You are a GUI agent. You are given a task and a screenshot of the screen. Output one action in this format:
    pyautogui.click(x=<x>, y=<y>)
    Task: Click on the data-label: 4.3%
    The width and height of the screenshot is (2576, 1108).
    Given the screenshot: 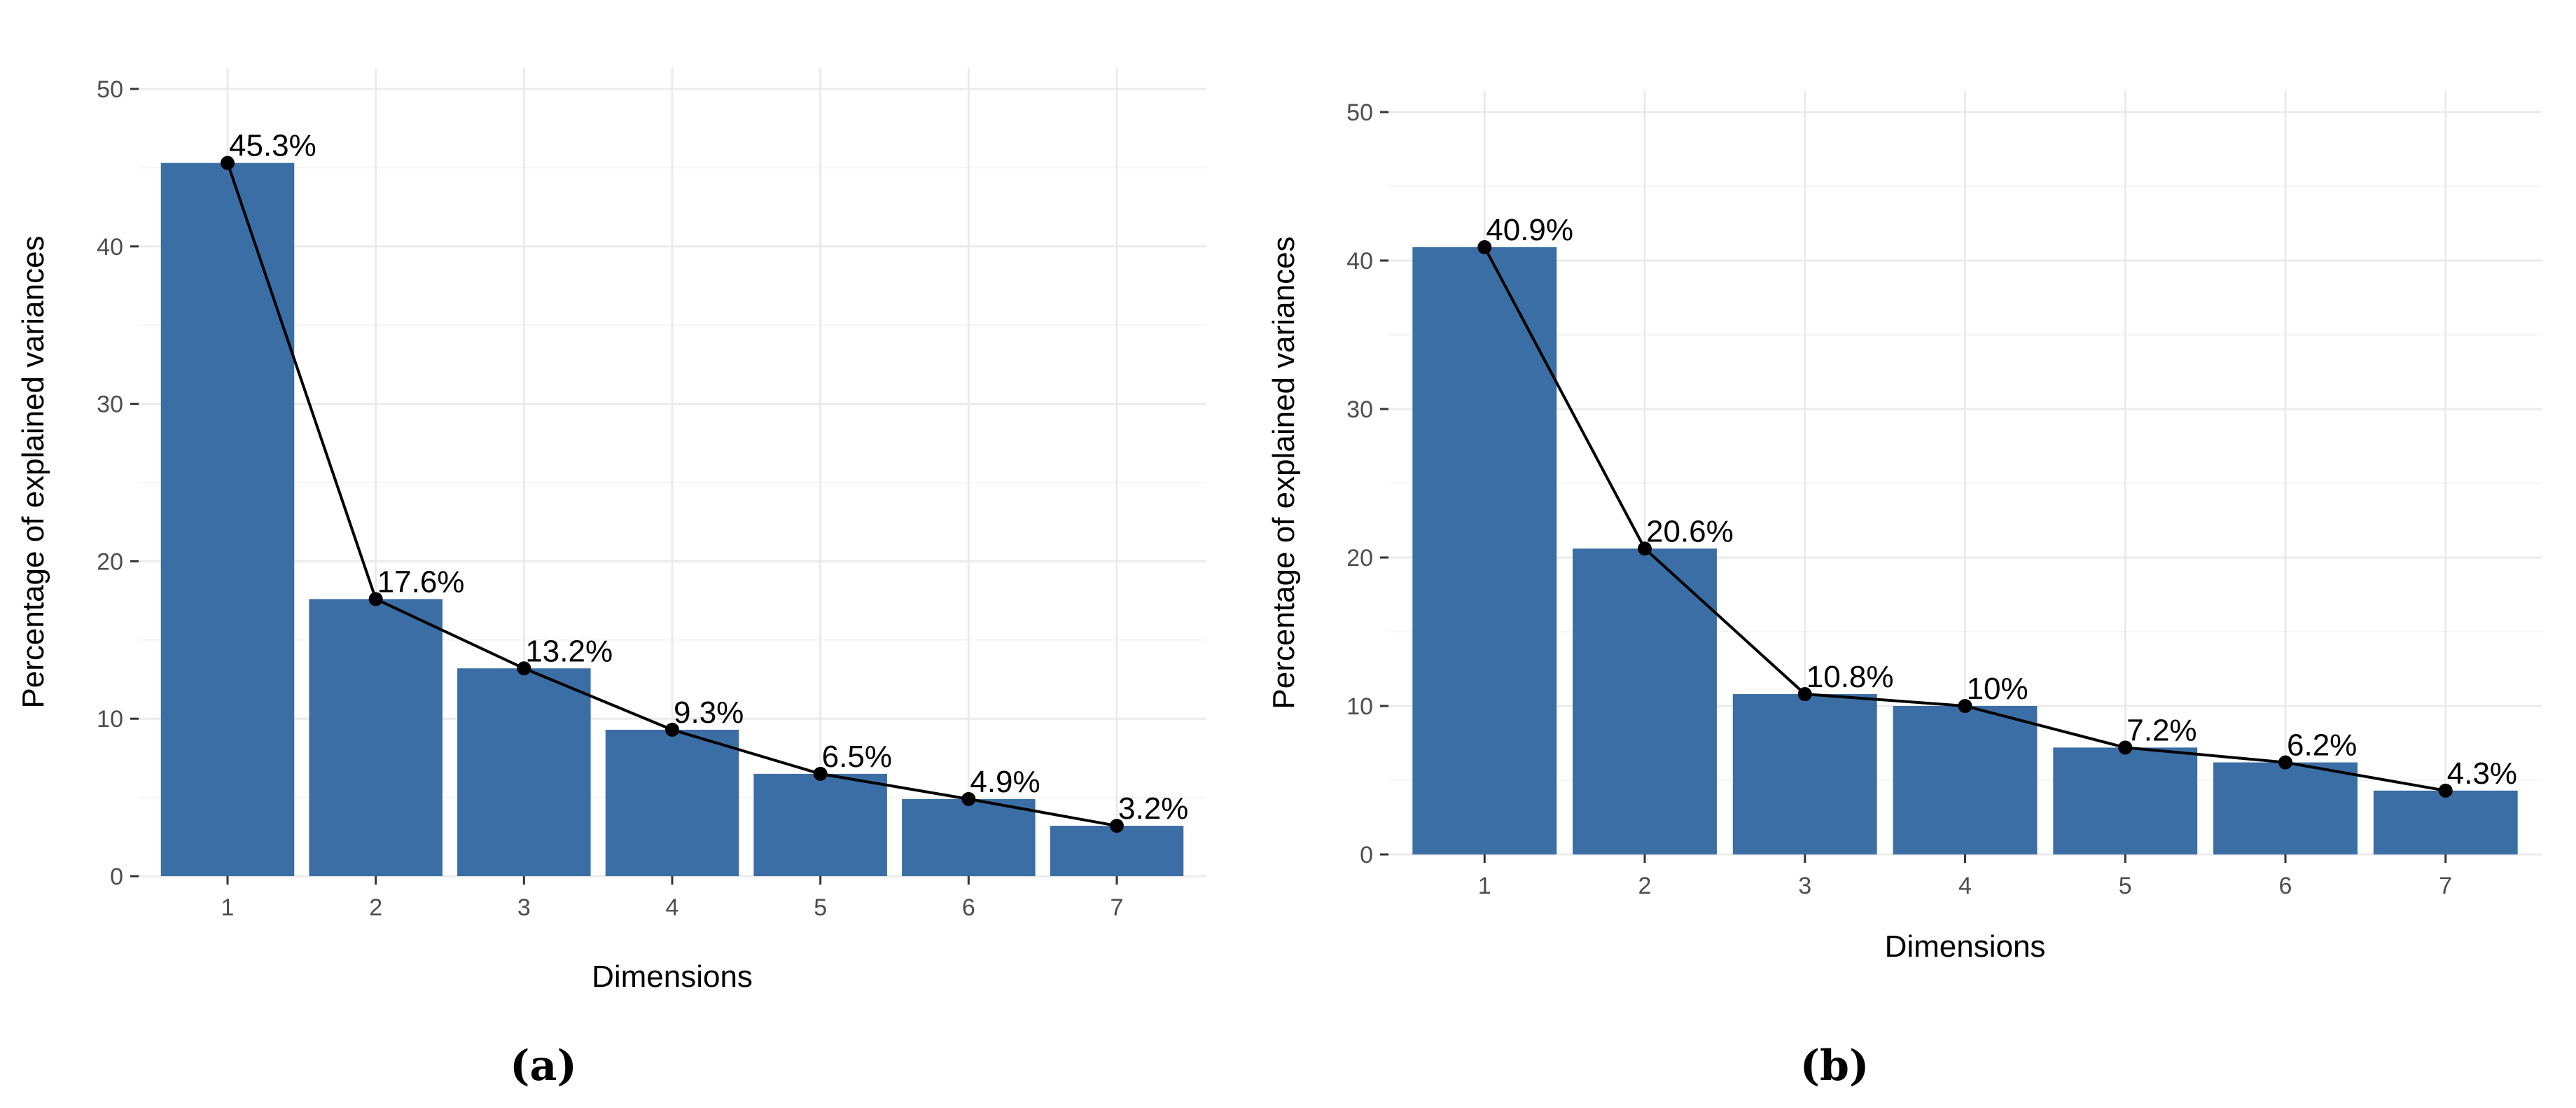 What is the action you would take?
    pyautogui.click(x=2482, y=773)
    